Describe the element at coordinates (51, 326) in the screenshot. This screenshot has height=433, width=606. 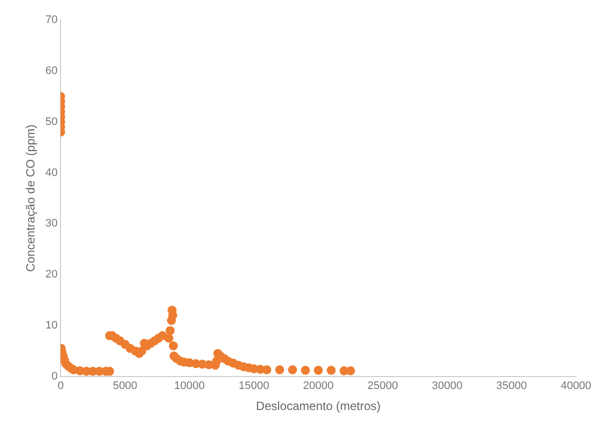
I see `y-tick-label: 10` at that location.